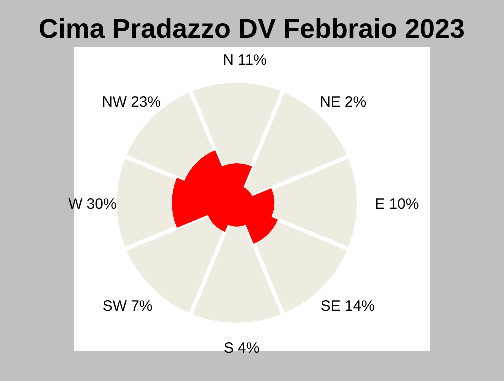 The image size is (504, 381). I want to click on category-label: W, so click(76, 204).